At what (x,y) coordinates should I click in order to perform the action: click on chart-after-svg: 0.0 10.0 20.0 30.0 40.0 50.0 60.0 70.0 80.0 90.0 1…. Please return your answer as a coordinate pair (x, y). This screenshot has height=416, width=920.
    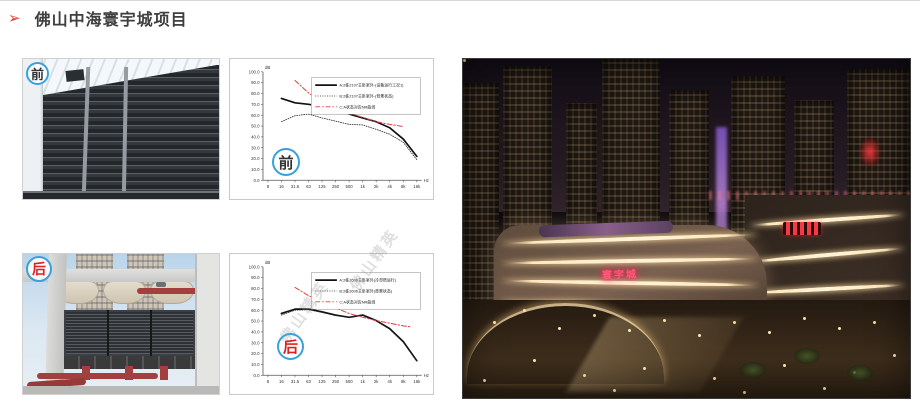
    Looking at the image, I should click on (339, 322).